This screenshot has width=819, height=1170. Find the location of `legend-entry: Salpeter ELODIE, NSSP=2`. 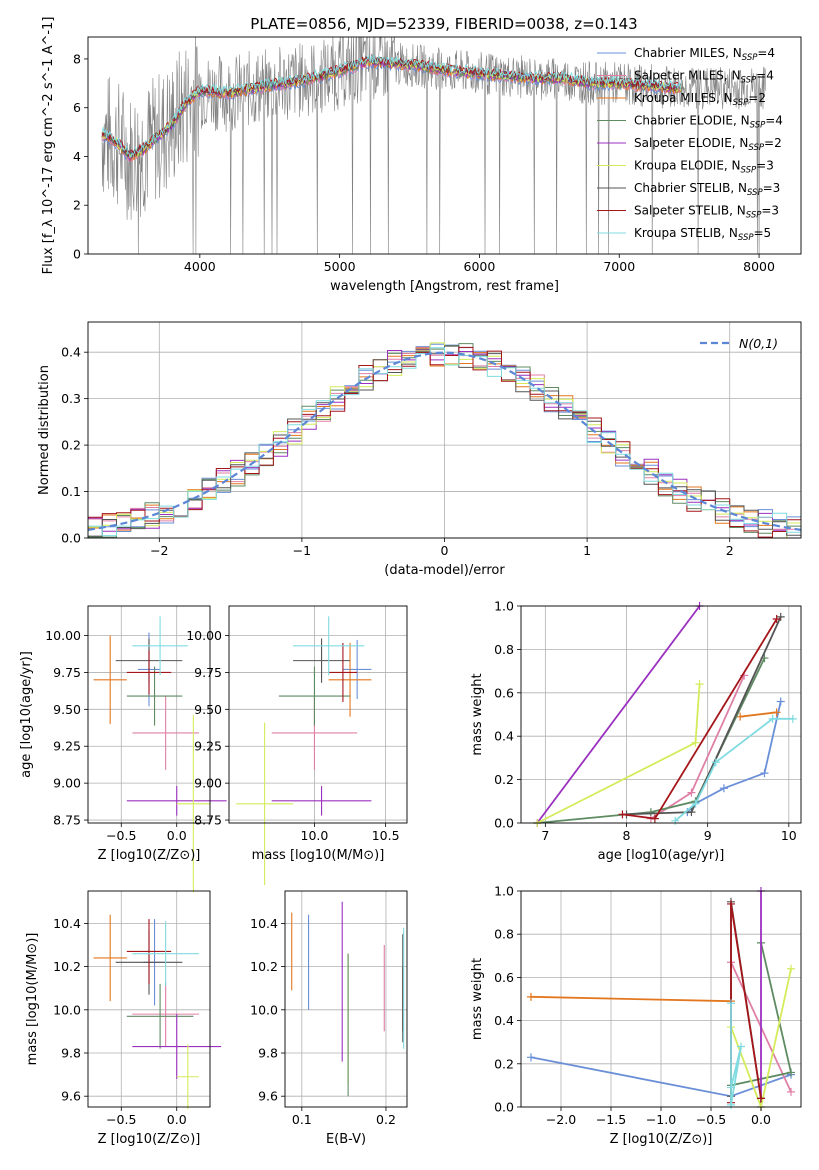

legend-entry: Salpeter ELODIE, NSSP=2 is located at coordinates (708, 144).